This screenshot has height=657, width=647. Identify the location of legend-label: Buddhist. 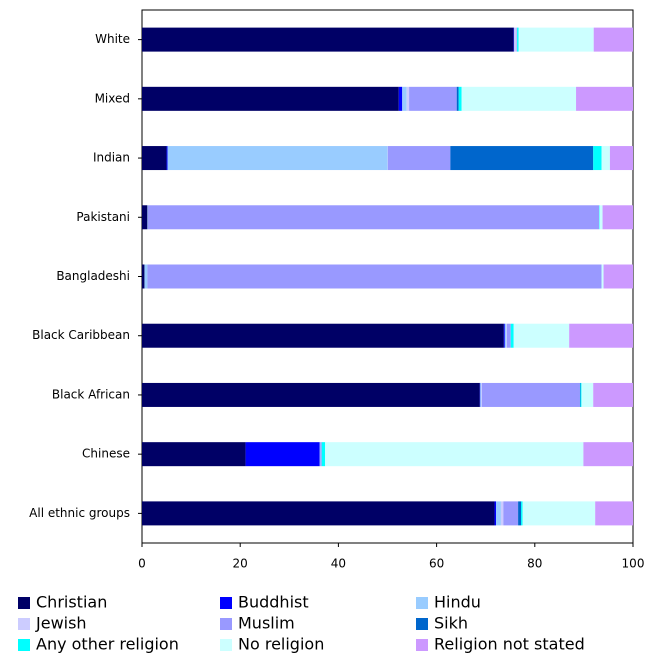
(273, 602).